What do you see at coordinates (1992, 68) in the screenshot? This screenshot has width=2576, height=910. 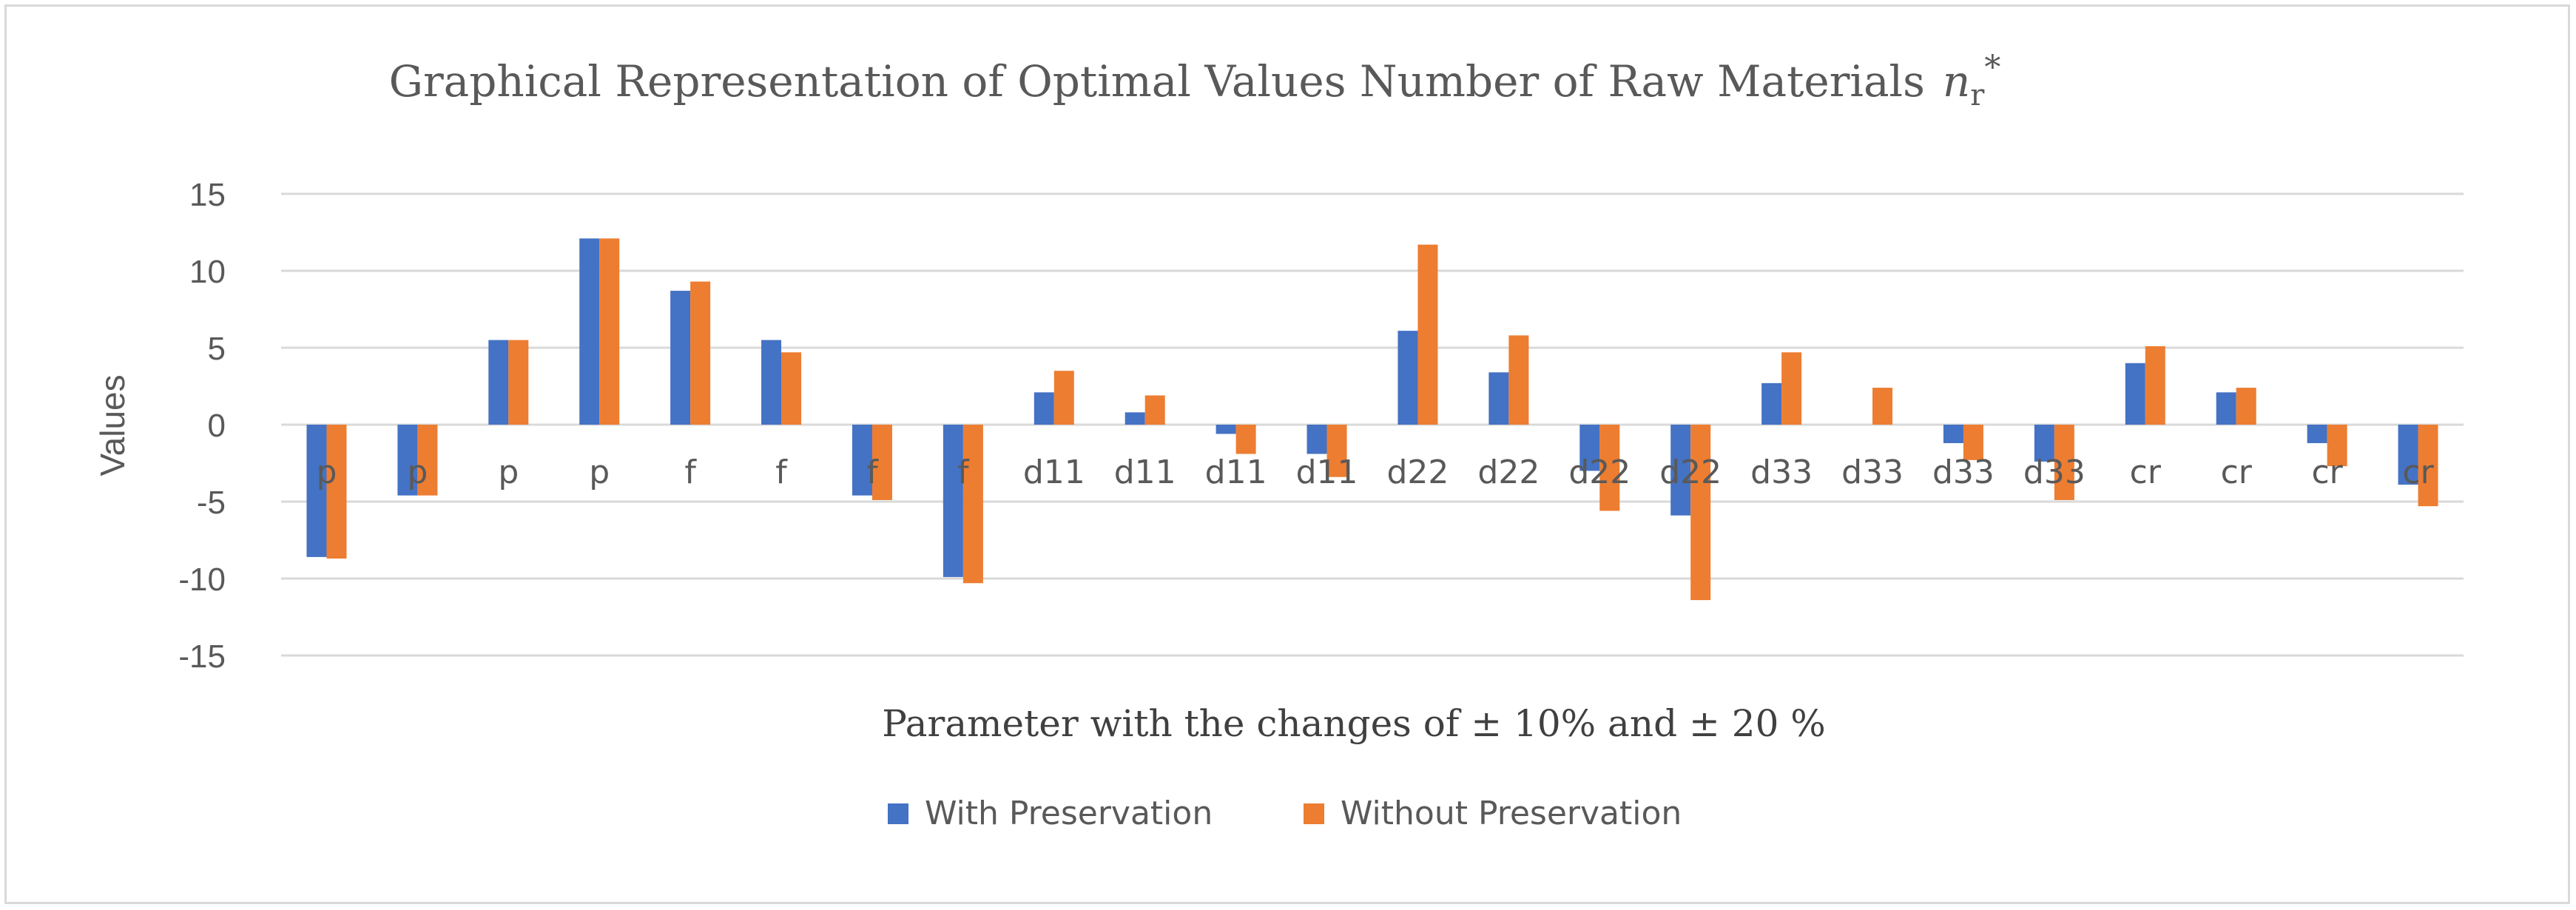 I see `chart-title-superscript: *` at bounding box center [1992, 68].